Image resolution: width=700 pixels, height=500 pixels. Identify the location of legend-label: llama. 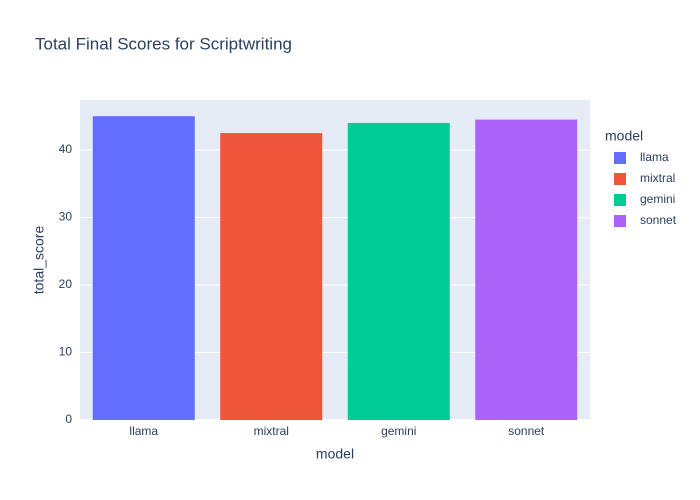
(654, 157).